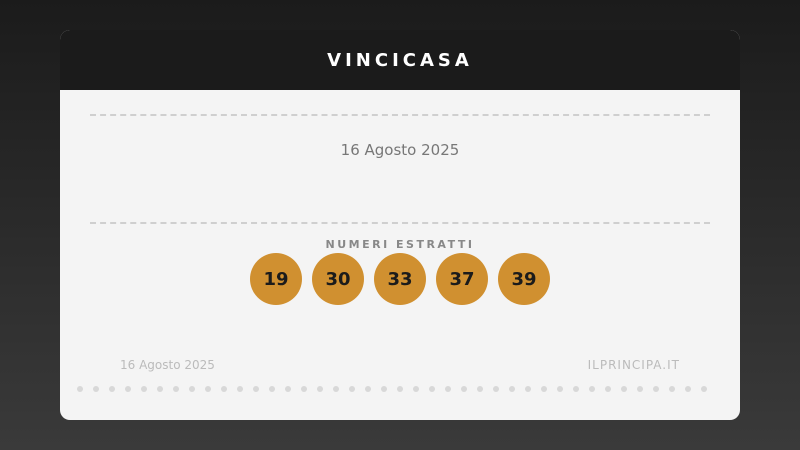 The width and height of the screenshot is (800, 450). What do you see at coordinates (633, 365) in the screenshot?
I see `footer-brand: ILPRINCIPA.IT` at bounding box center [633, 365].